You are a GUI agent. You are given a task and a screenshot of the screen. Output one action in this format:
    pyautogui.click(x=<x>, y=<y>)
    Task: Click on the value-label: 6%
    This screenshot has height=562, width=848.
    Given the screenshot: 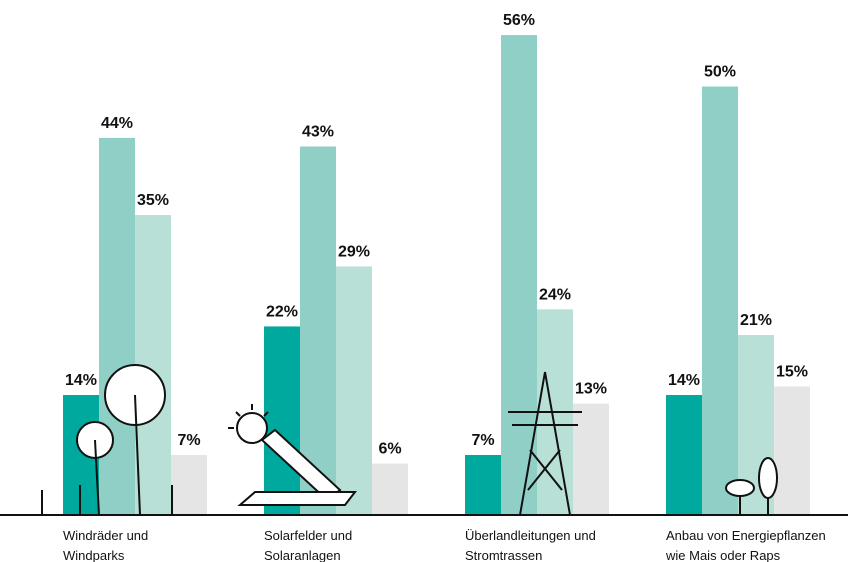 What is the action you would take?
    pyautogui.click(x=389, y=449)
    